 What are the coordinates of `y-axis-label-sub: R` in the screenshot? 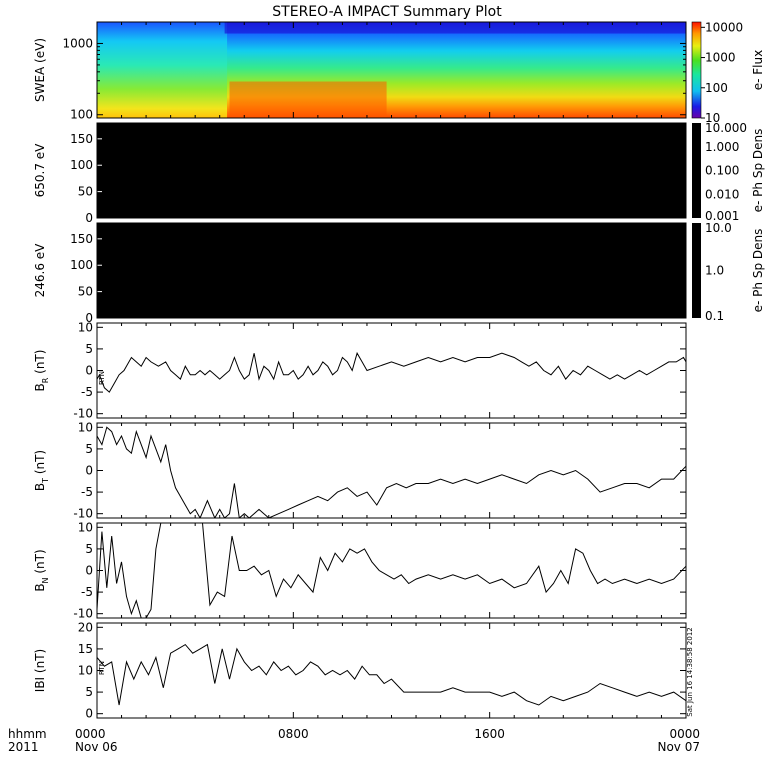 It's located at (45, 380).